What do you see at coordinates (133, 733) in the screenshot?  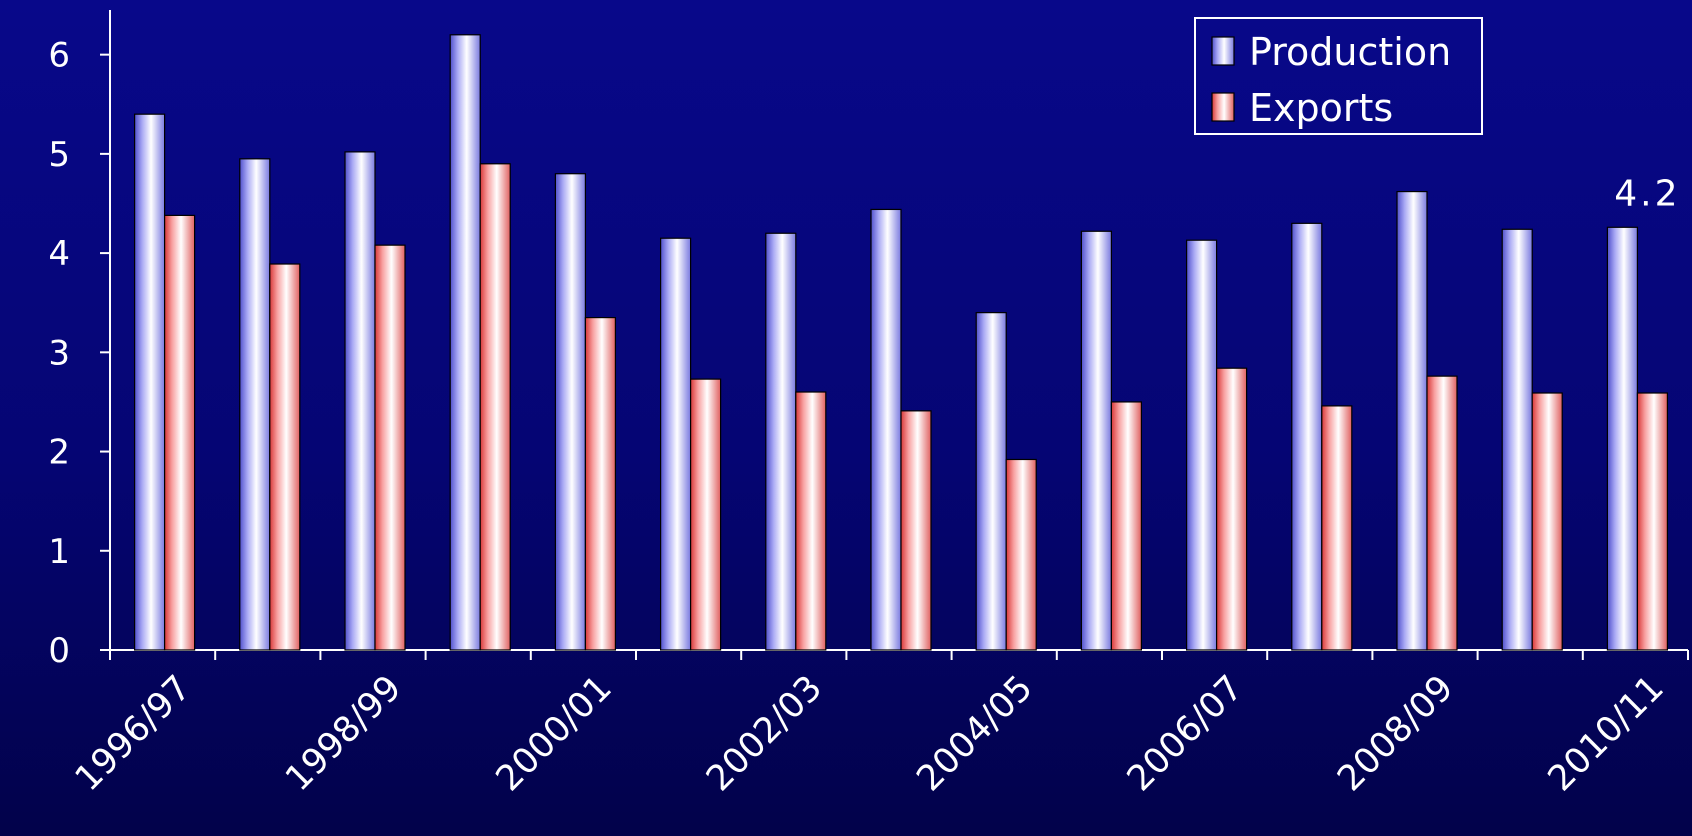 I see `x-tick-label: 1996/97` at bounding box center [133, 733].